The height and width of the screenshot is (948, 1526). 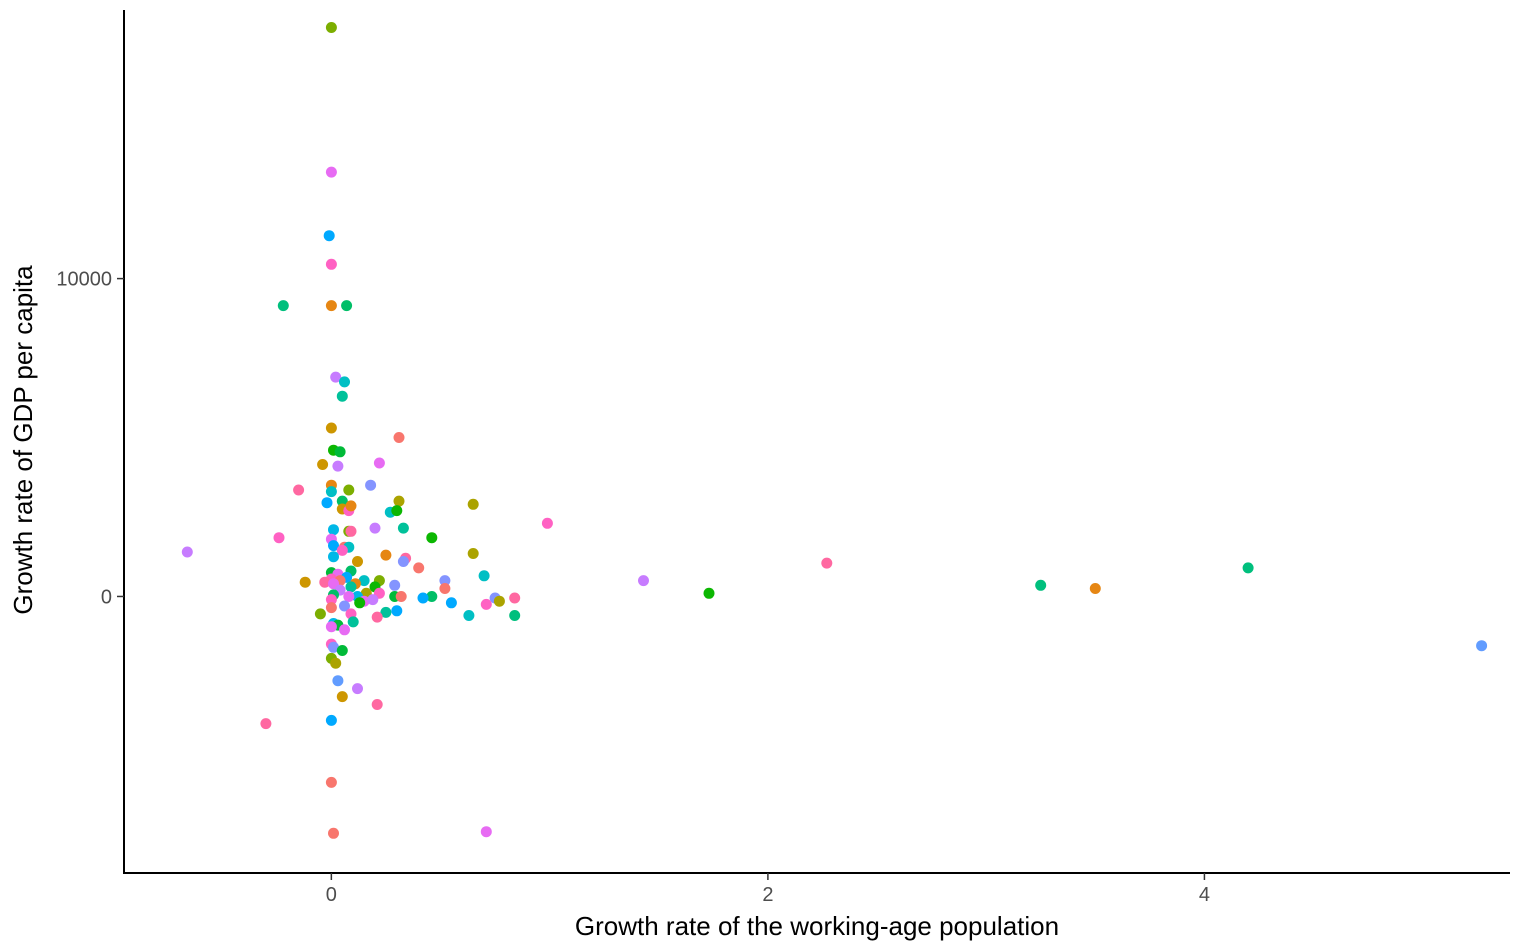 What do you see at coordinates (23, 440) in the screenshot?
I see `y-axis-title: Growth rate of GDP per capita` at bounding box center [23, 440].